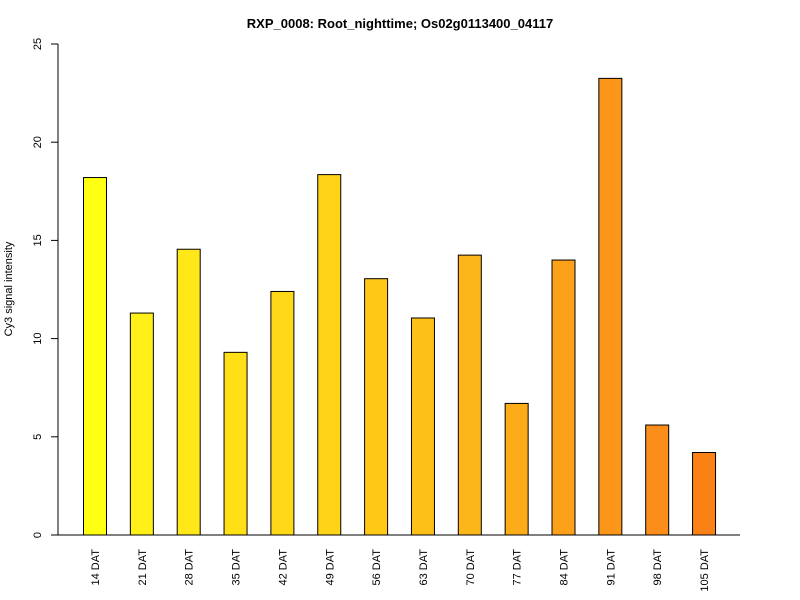 This screenshot has width=800, height=600. I want to click on y-tick-label: 0, so click(38, 535).